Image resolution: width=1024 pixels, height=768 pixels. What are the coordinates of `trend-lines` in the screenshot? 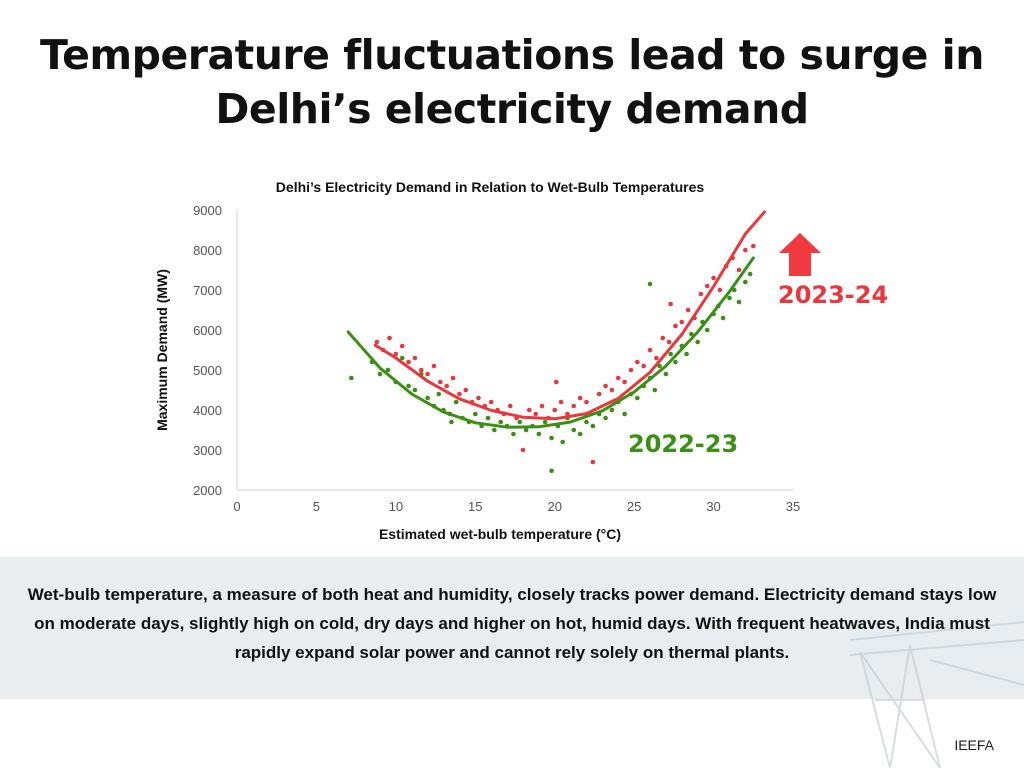 It's located at (556, 319).